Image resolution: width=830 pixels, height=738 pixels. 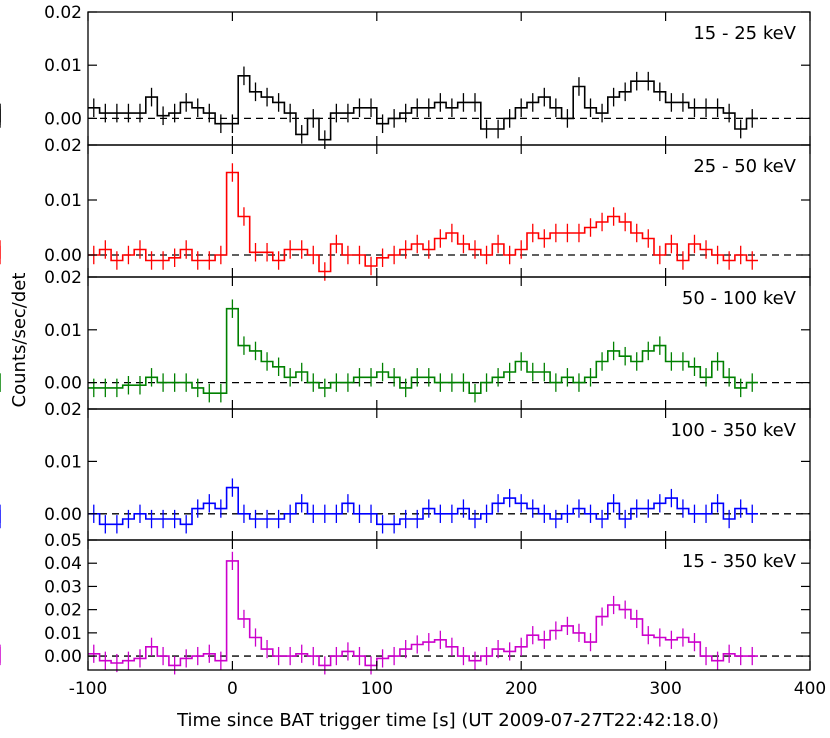 I want to click on series-5-steps, so click(x=423, y=613).